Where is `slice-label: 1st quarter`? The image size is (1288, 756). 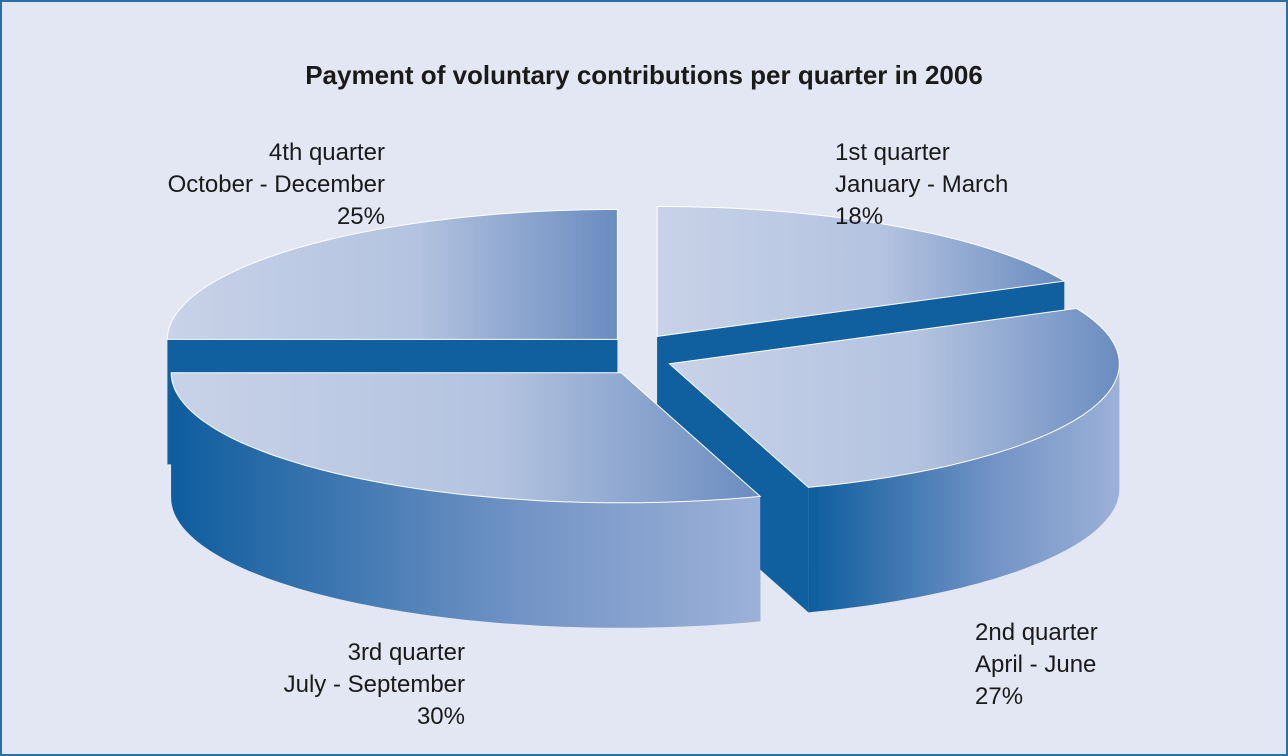
slice-label: 1st quarter is located at coordinates (892, 152).